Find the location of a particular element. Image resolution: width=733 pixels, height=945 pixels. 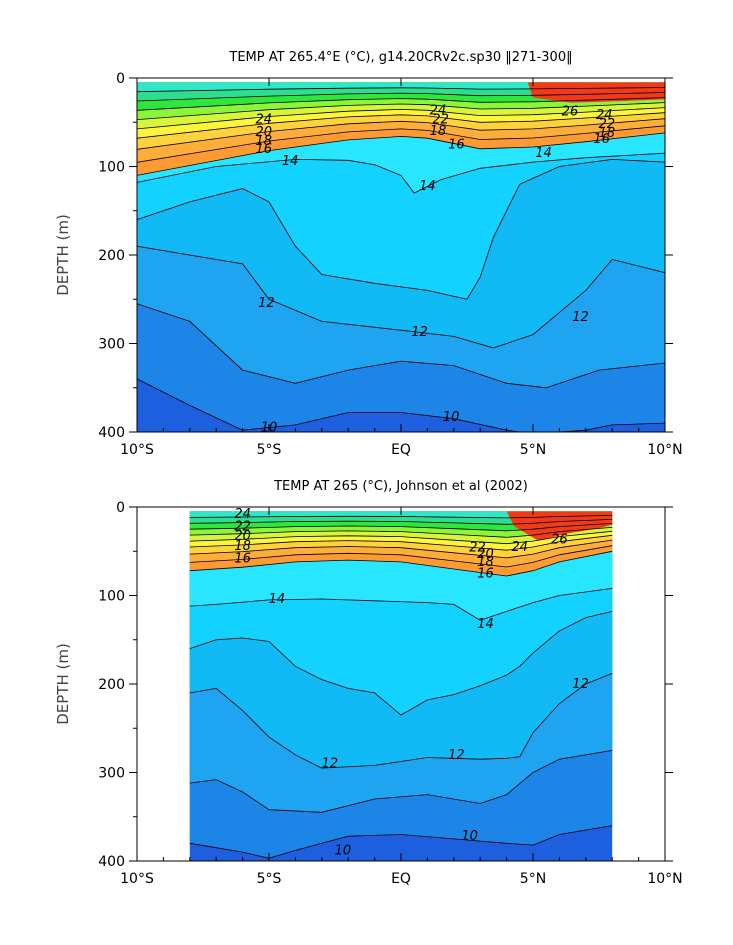

panel-bottom-ylabel: DEPTH (m) is located at coordinates (63, 684).